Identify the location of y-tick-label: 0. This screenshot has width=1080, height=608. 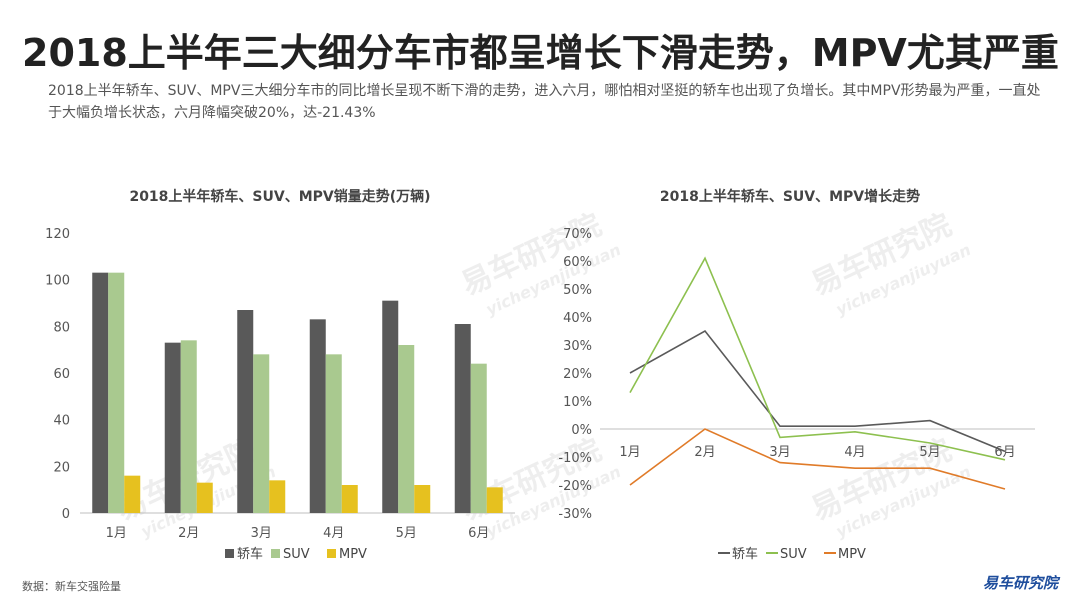
(66, 514).